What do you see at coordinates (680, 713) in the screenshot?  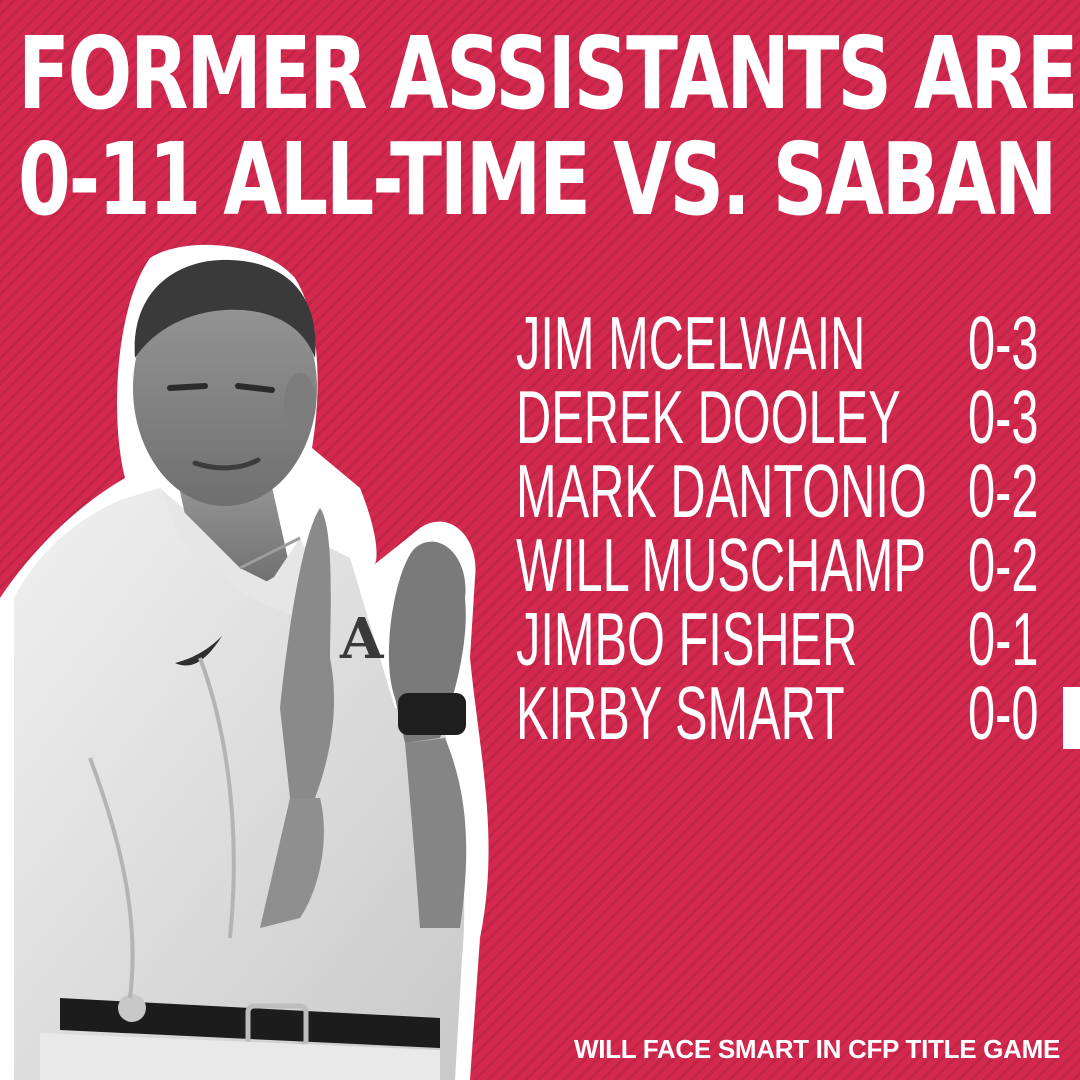 I see `coach-name: KIRBY SMART` at bounding box center [680, 713].